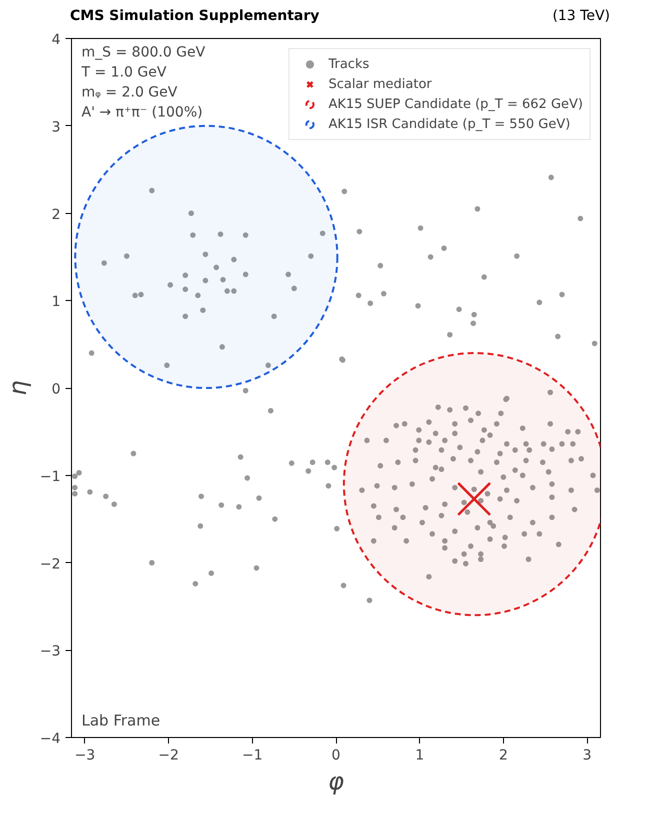  I want to click on x-tick-label: −1, so click(252, 756).